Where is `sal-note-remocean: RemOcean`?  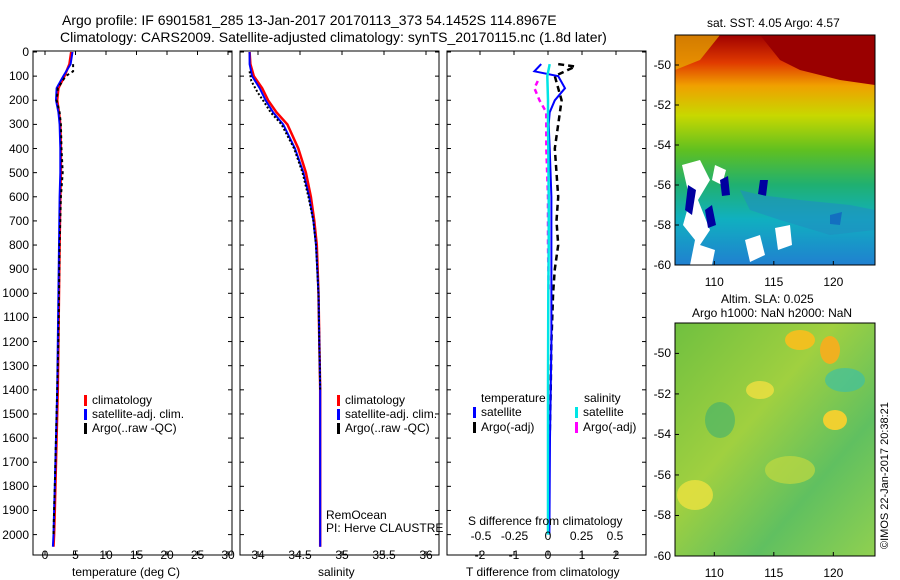
sal-note-remocean: RemOcean is located at coordinates (356, 515).